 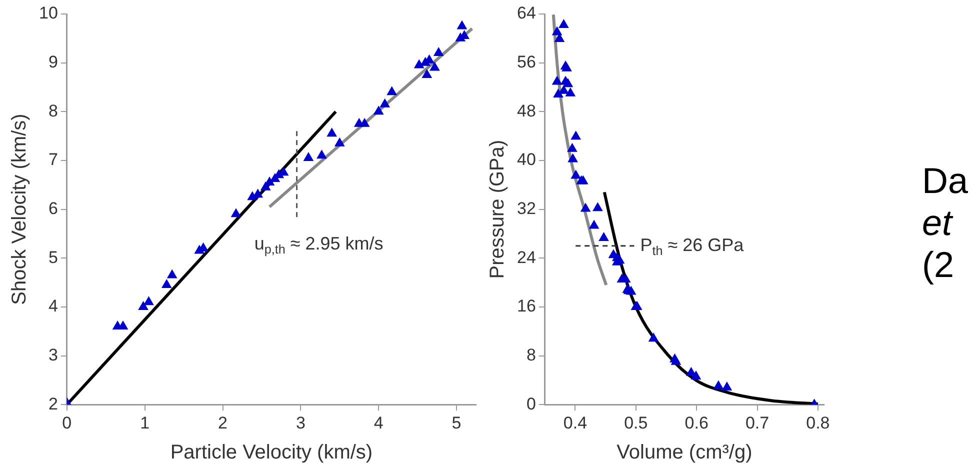 I want to click on x-tick-label: 2, so click(x=223, y=422).